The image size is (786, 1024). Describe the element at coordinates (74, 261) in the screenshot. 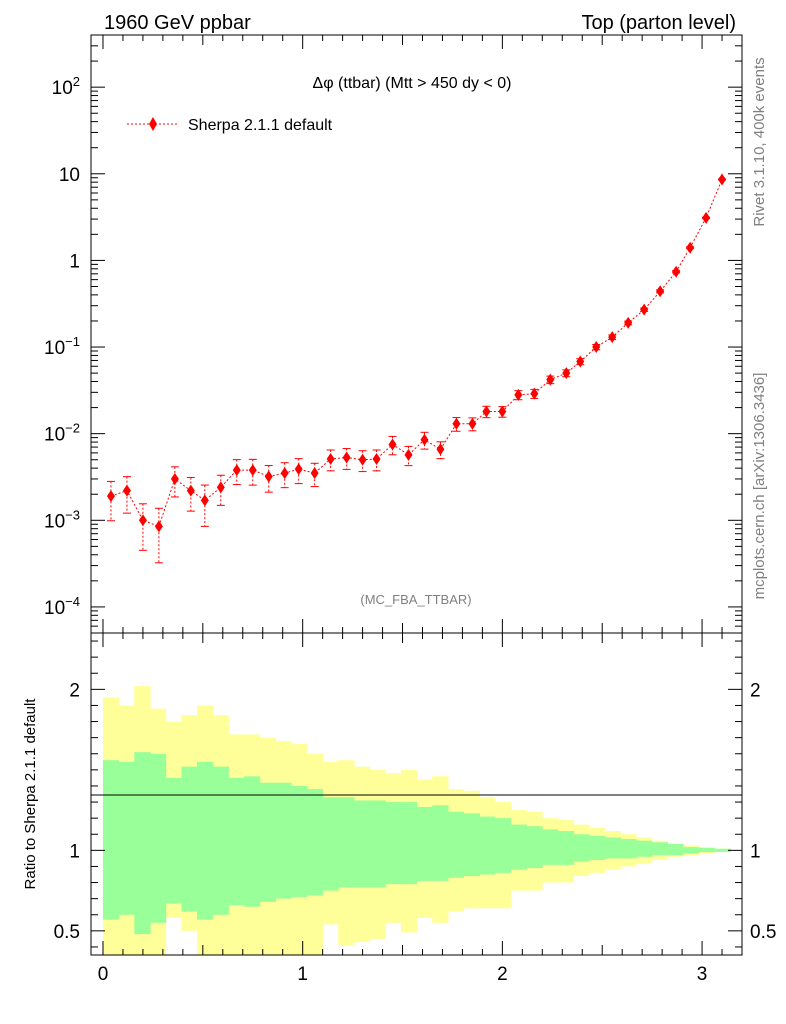

I see `y-tick-label: 1` at that location.